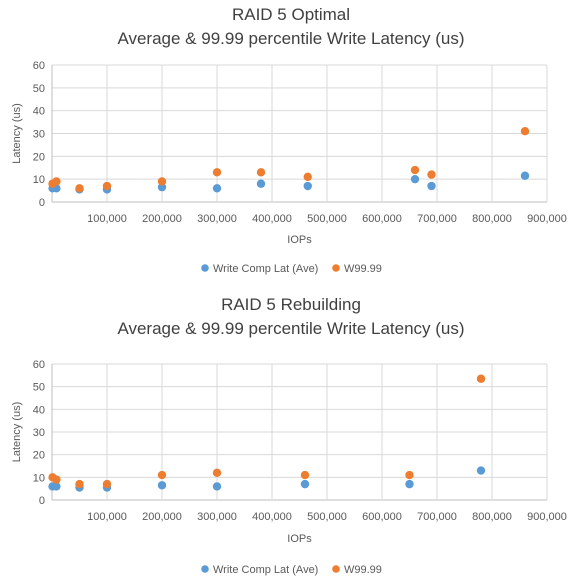 This screenshot has height=585, width=582. What do you see at coordinates (291, 14) in the screenshot?
I see `chart-title: RAID 5 Optimal` at bounding box center [291, 14].